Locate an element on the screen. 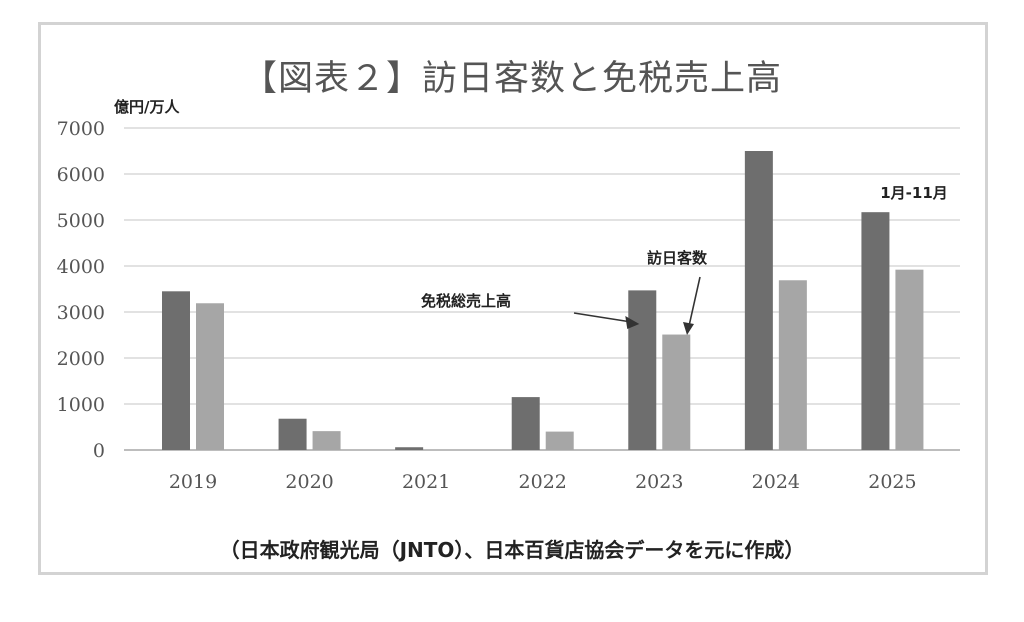 This screenshot has height=622, width=1024. y-tick-label: 4000 is located at coordinates (81, 267).